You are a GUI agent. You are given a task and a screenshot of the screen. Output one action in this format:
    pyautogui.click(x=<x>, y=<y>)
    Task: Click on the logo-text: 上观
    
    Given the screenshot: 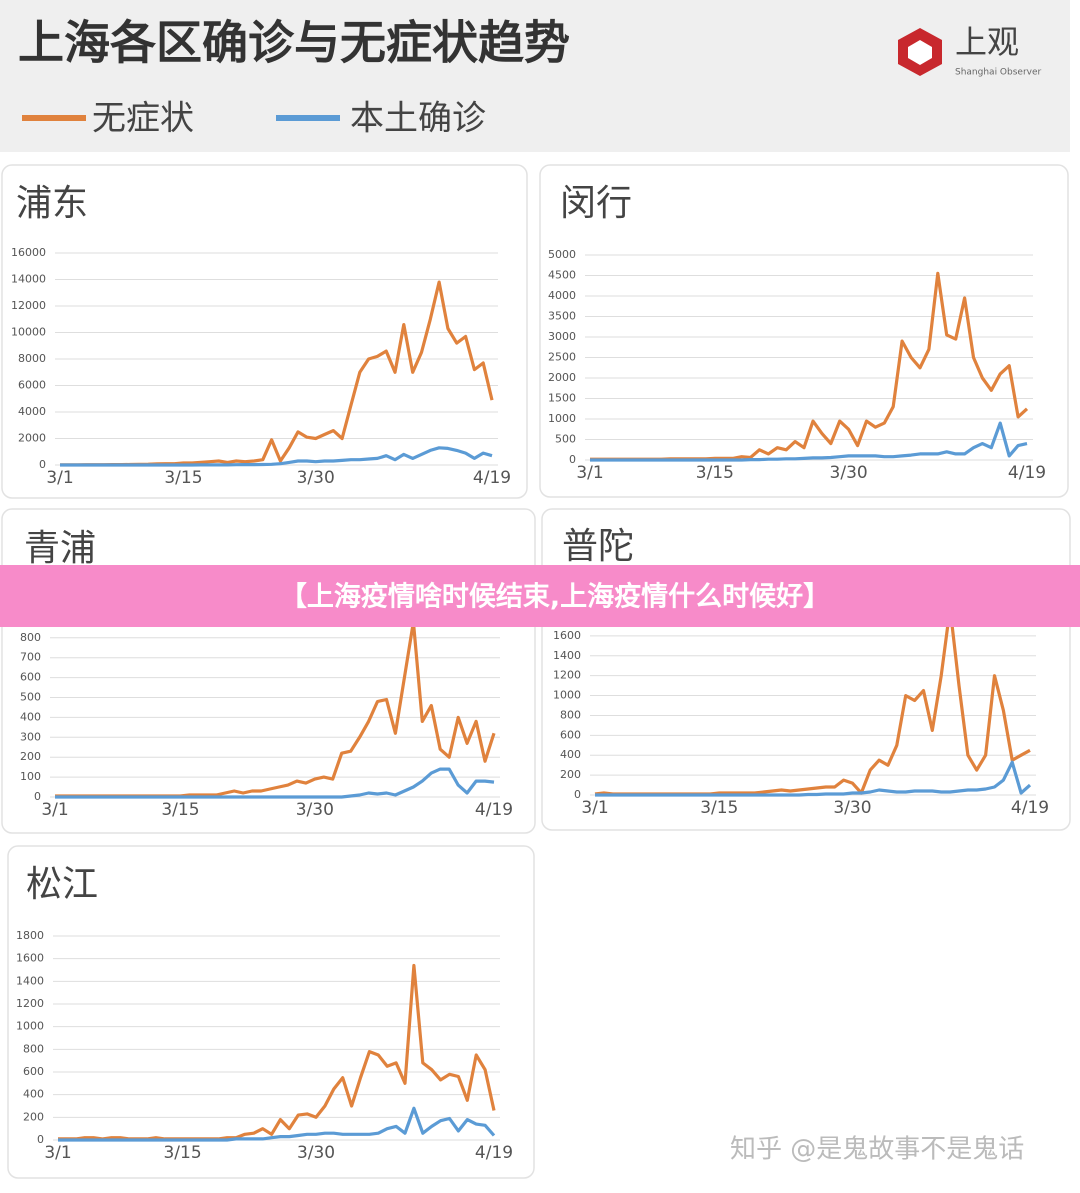 What is the action you would take?
    pyautogui.click(x=987, y=42)
    